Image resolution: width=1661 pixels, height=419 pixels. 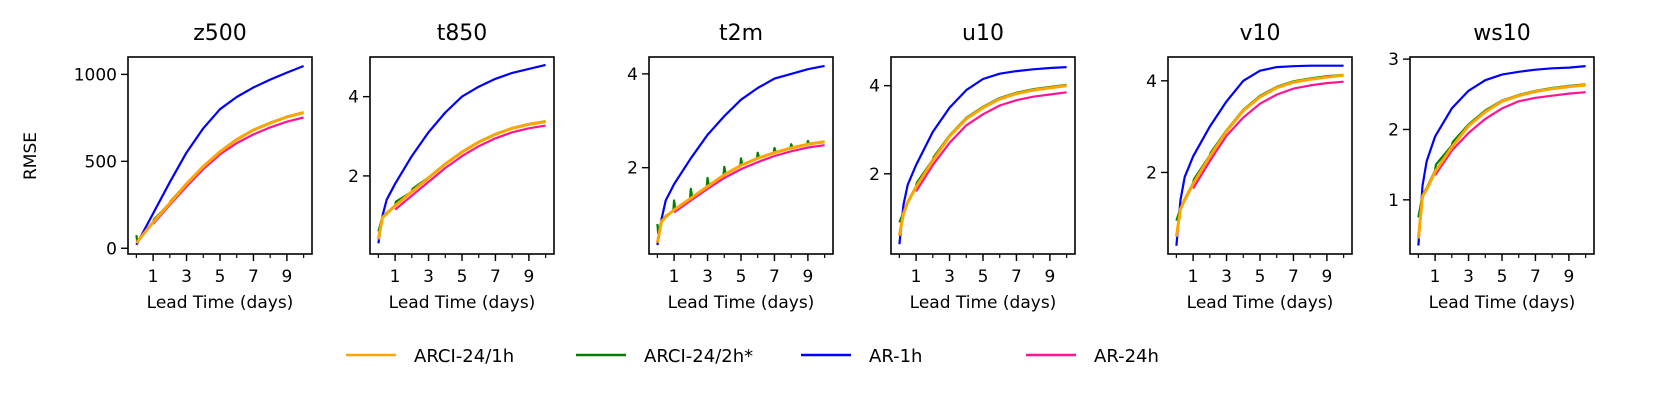 I want to click on legend-item: ARCI-24/1h, so click(x=430, y=356).